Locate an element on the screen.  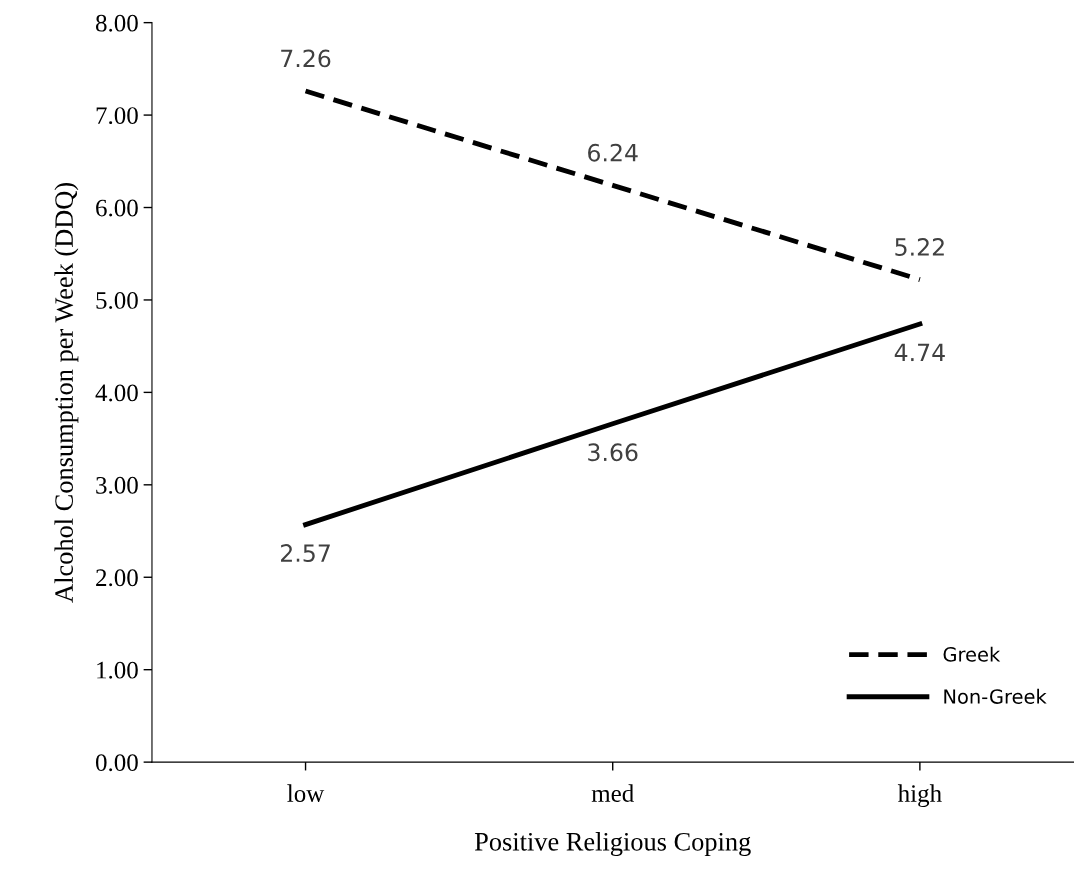
x-tick-label: low is located at coordinates (306, 793).